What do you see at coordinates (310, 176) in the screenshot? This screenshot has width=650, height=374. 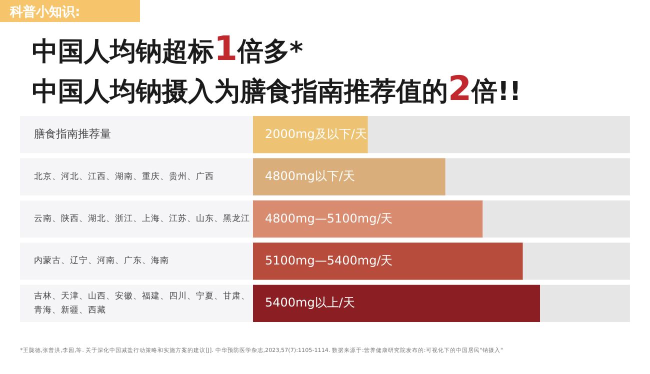 I see `annotation: 4800mg以下/天` at bounding box center [310, 176].